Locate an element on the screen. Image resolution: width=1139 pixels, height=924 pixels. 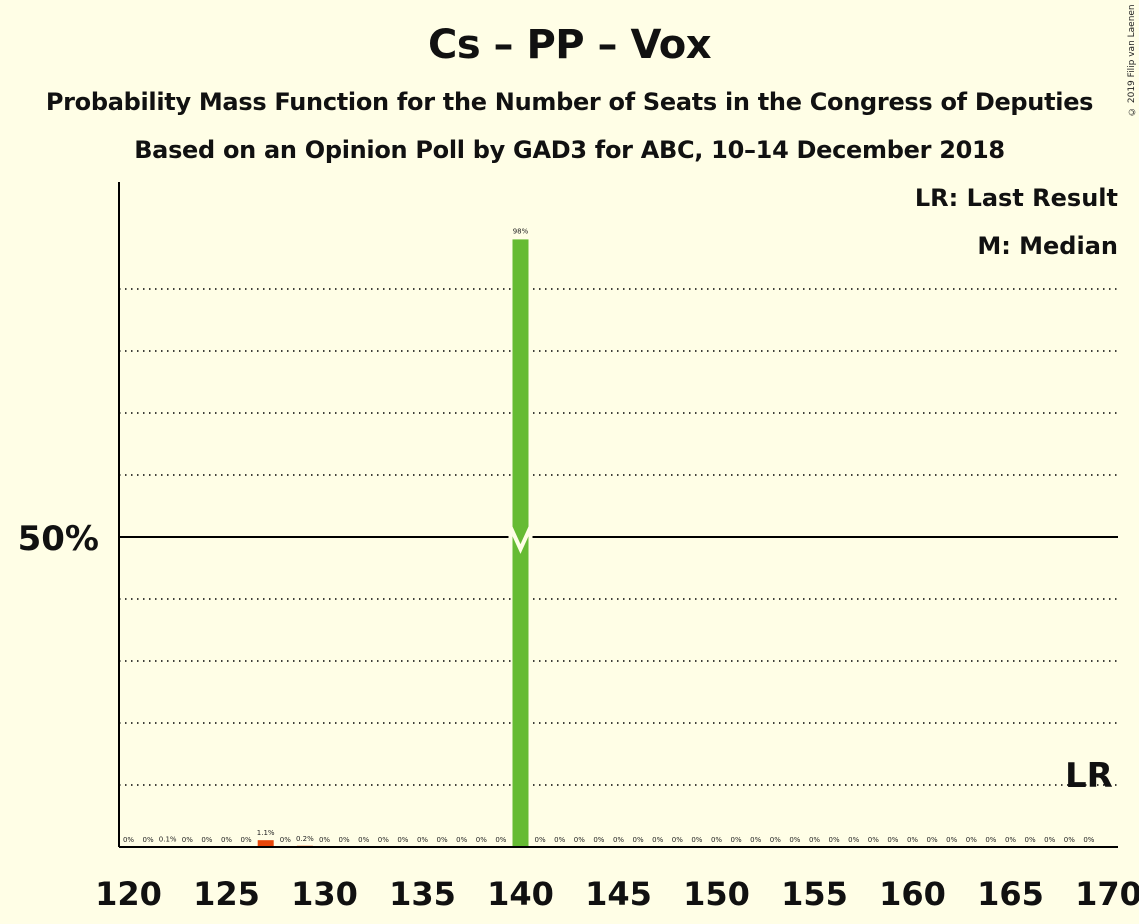
data-label: 0.1% is located at coordinates (168, 839).